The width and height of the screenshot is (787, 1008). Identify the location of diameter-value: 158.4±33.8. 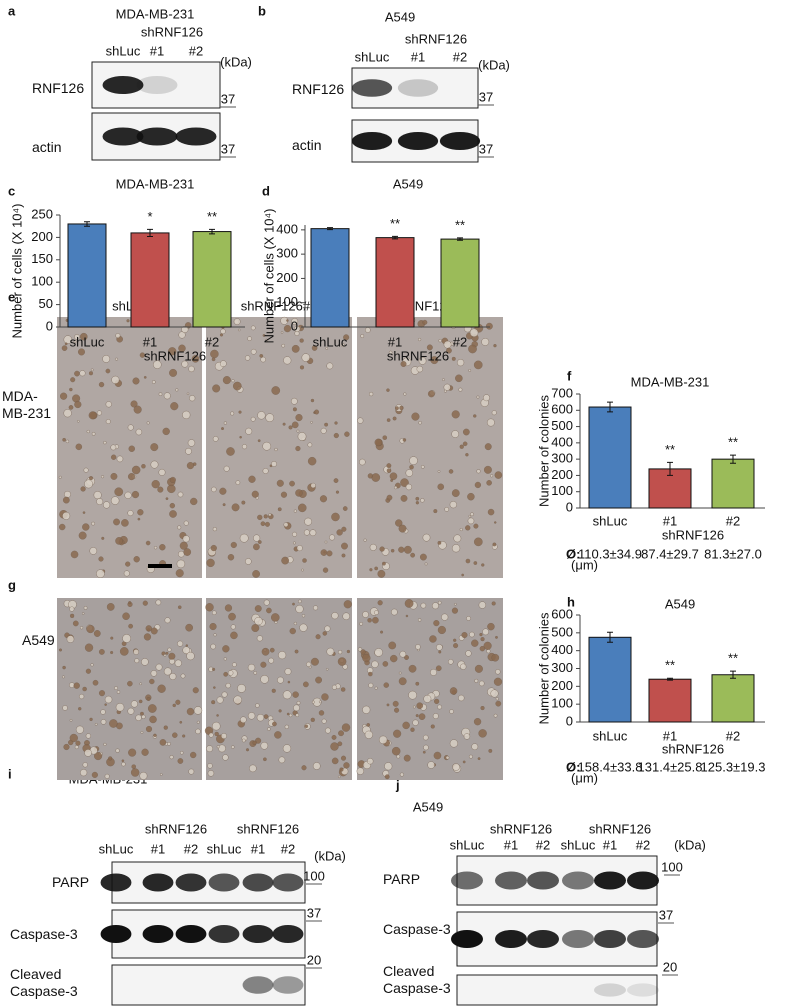
(610, 766).